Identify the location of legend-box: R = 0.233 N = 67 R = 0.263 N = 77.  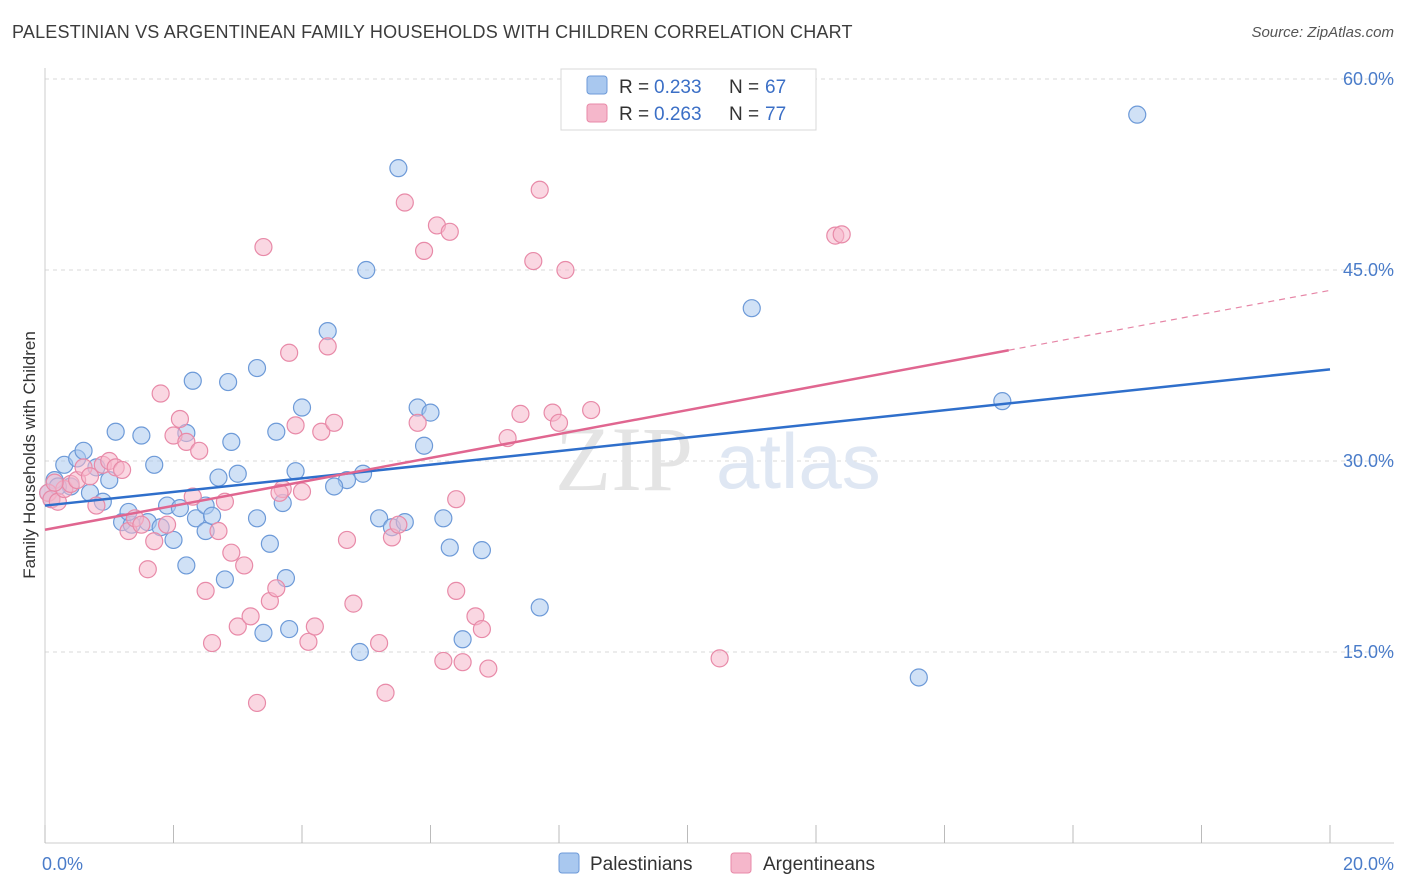
(688, 99).